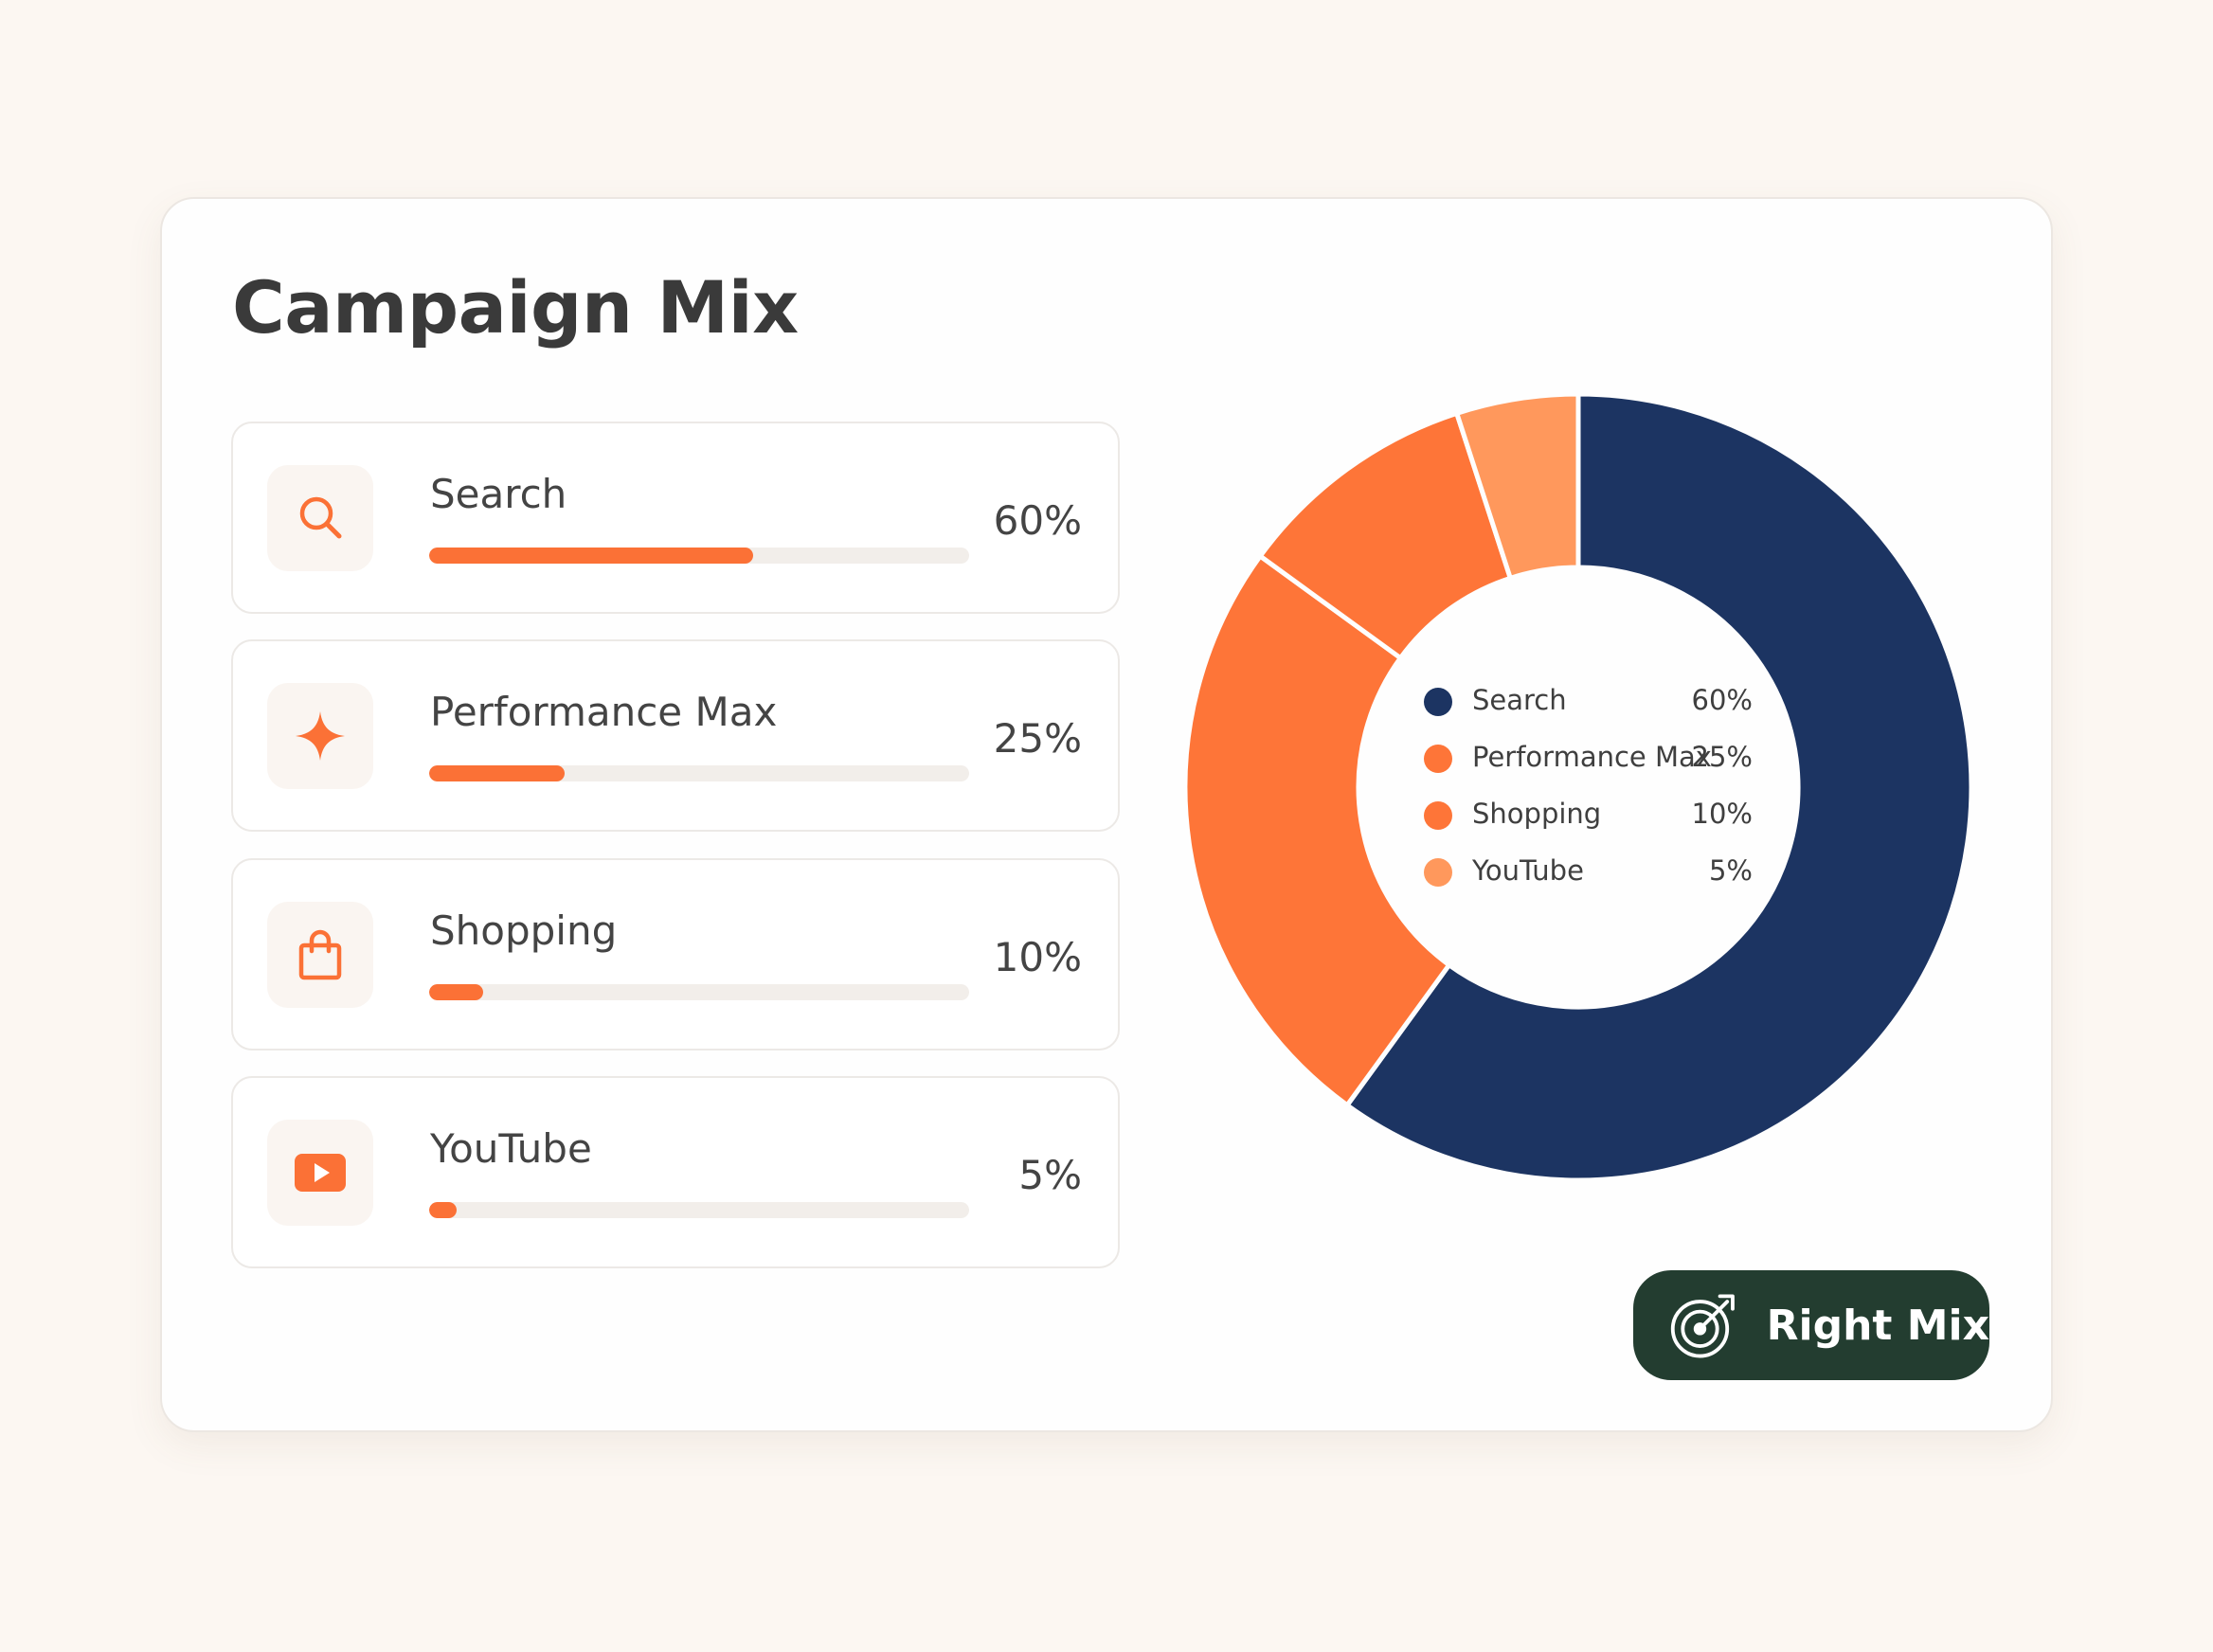  Describe the element at coordinates (1702, 1326) in the screenshot. I see `target-arrow-icon` at that location.